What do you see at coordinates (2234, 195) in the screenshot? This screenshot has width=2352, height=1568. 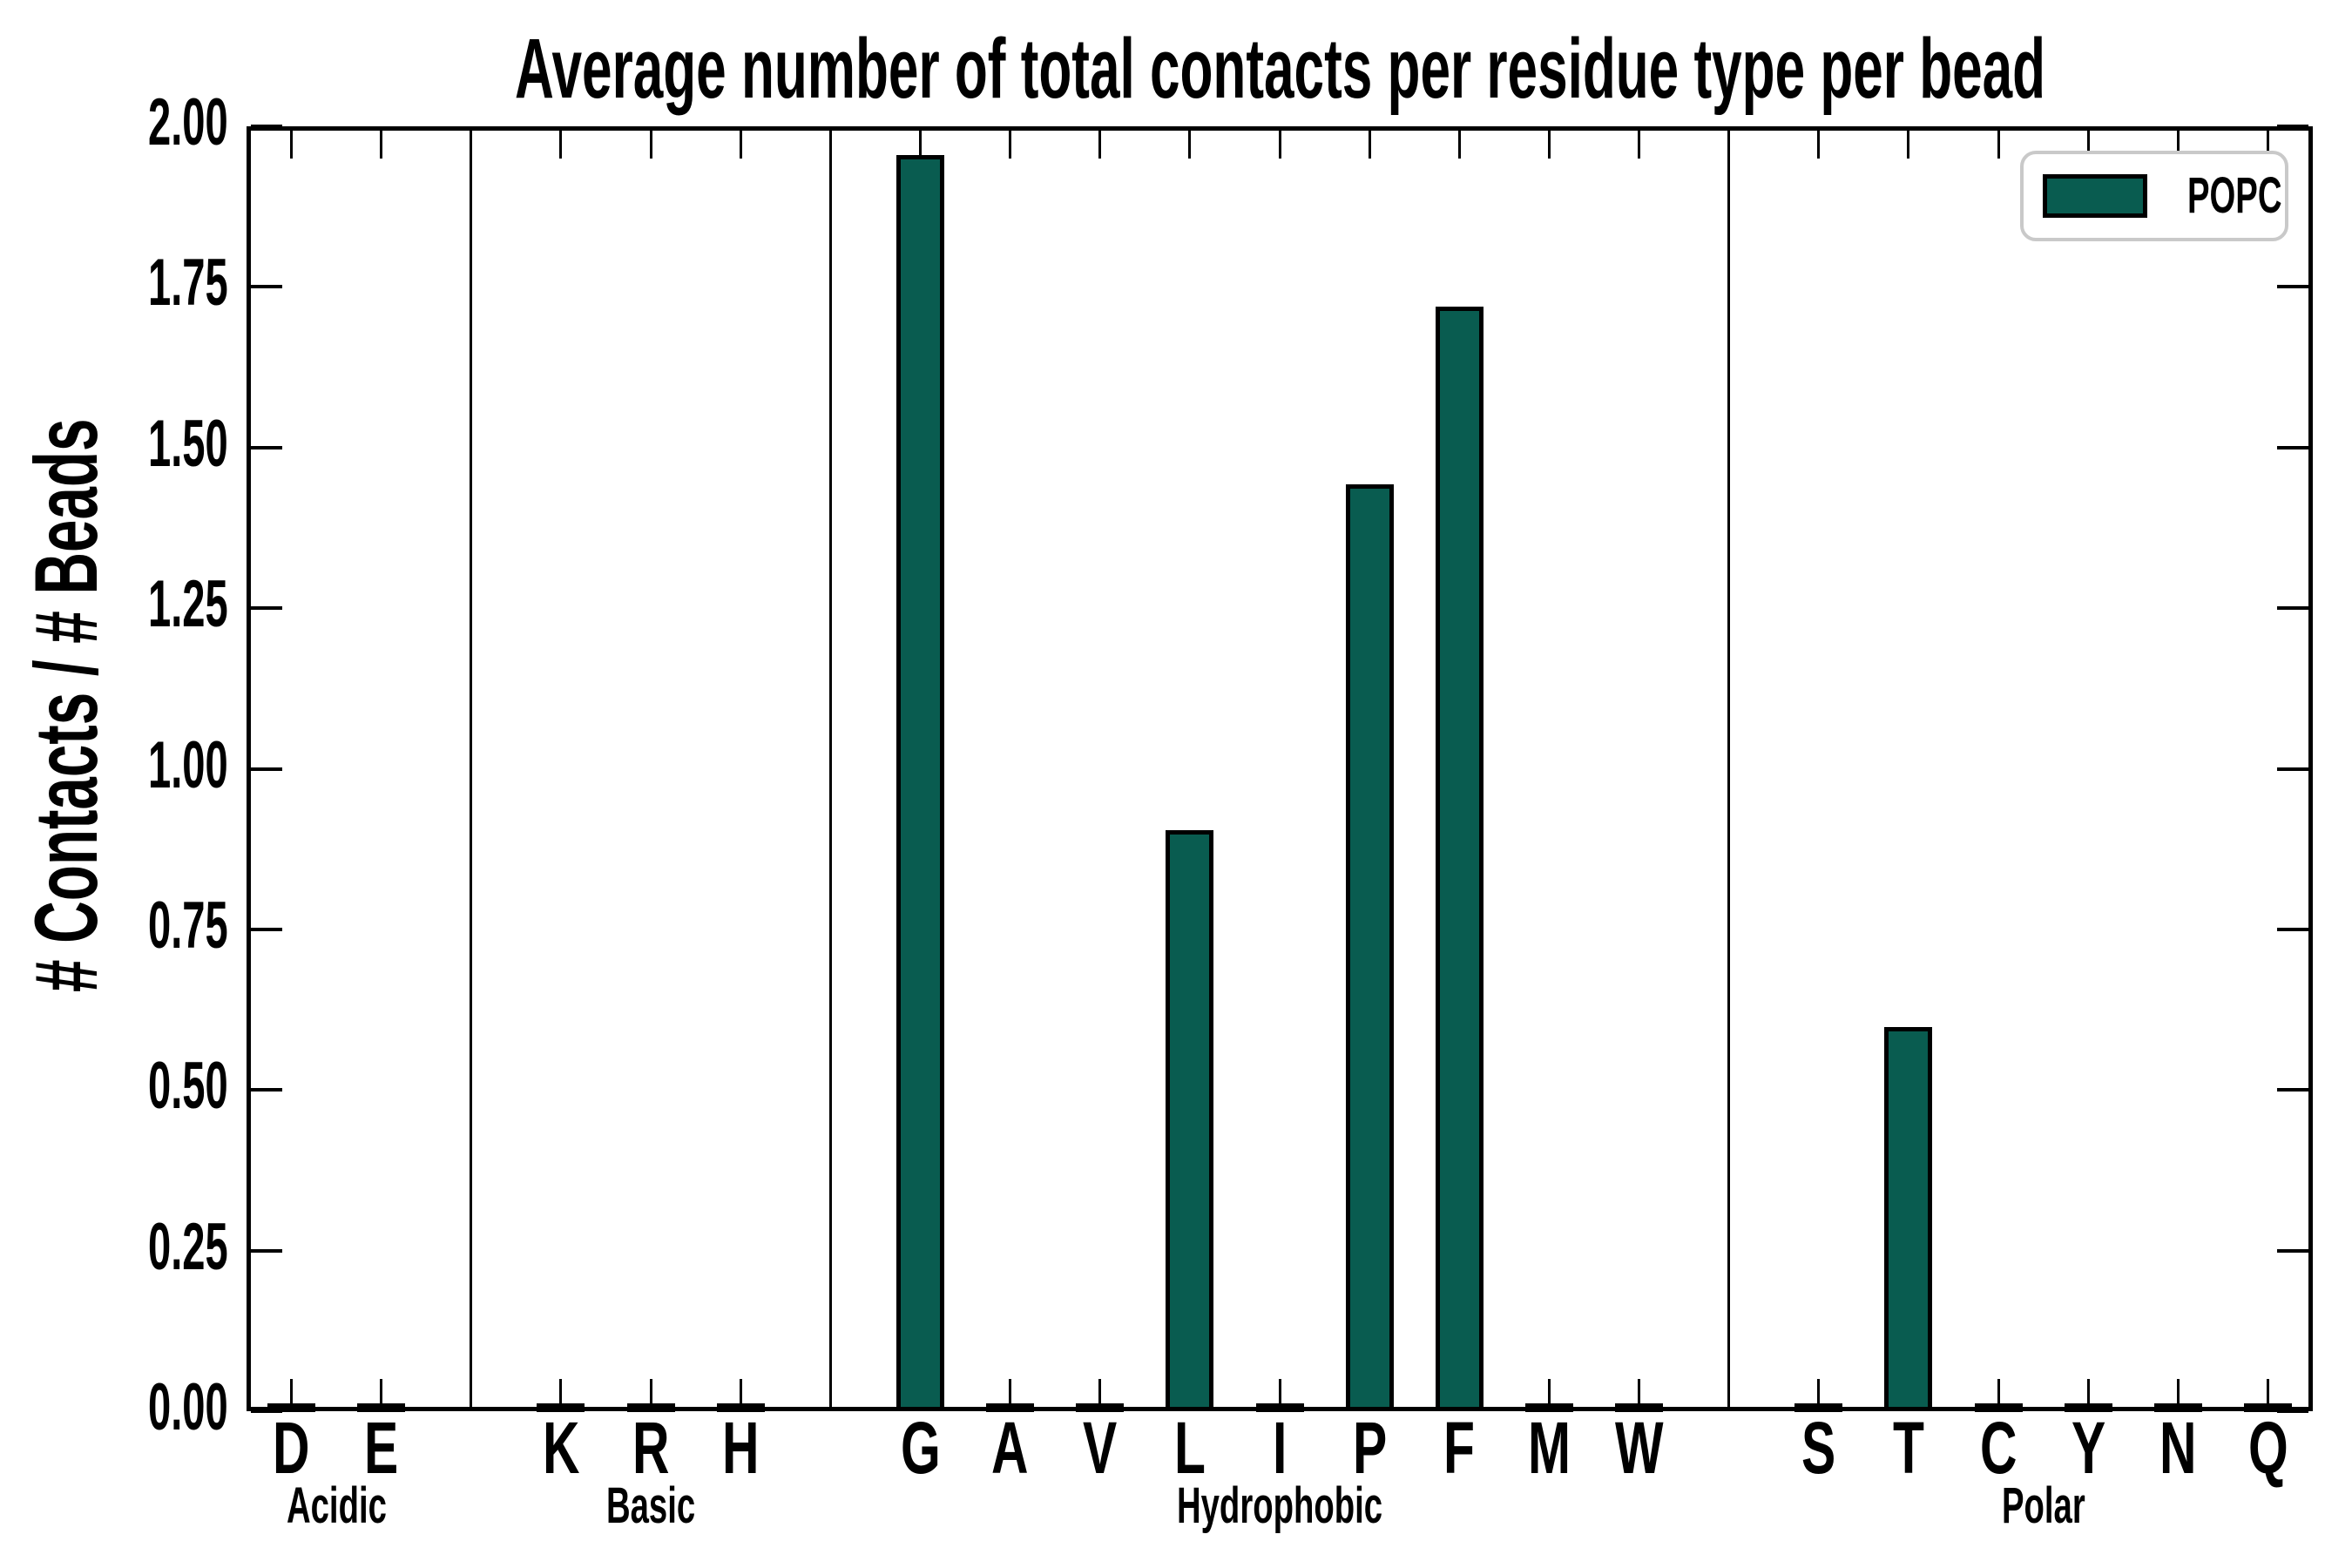 I see `legend-label: POPC` at bounding box center [2234, 195].